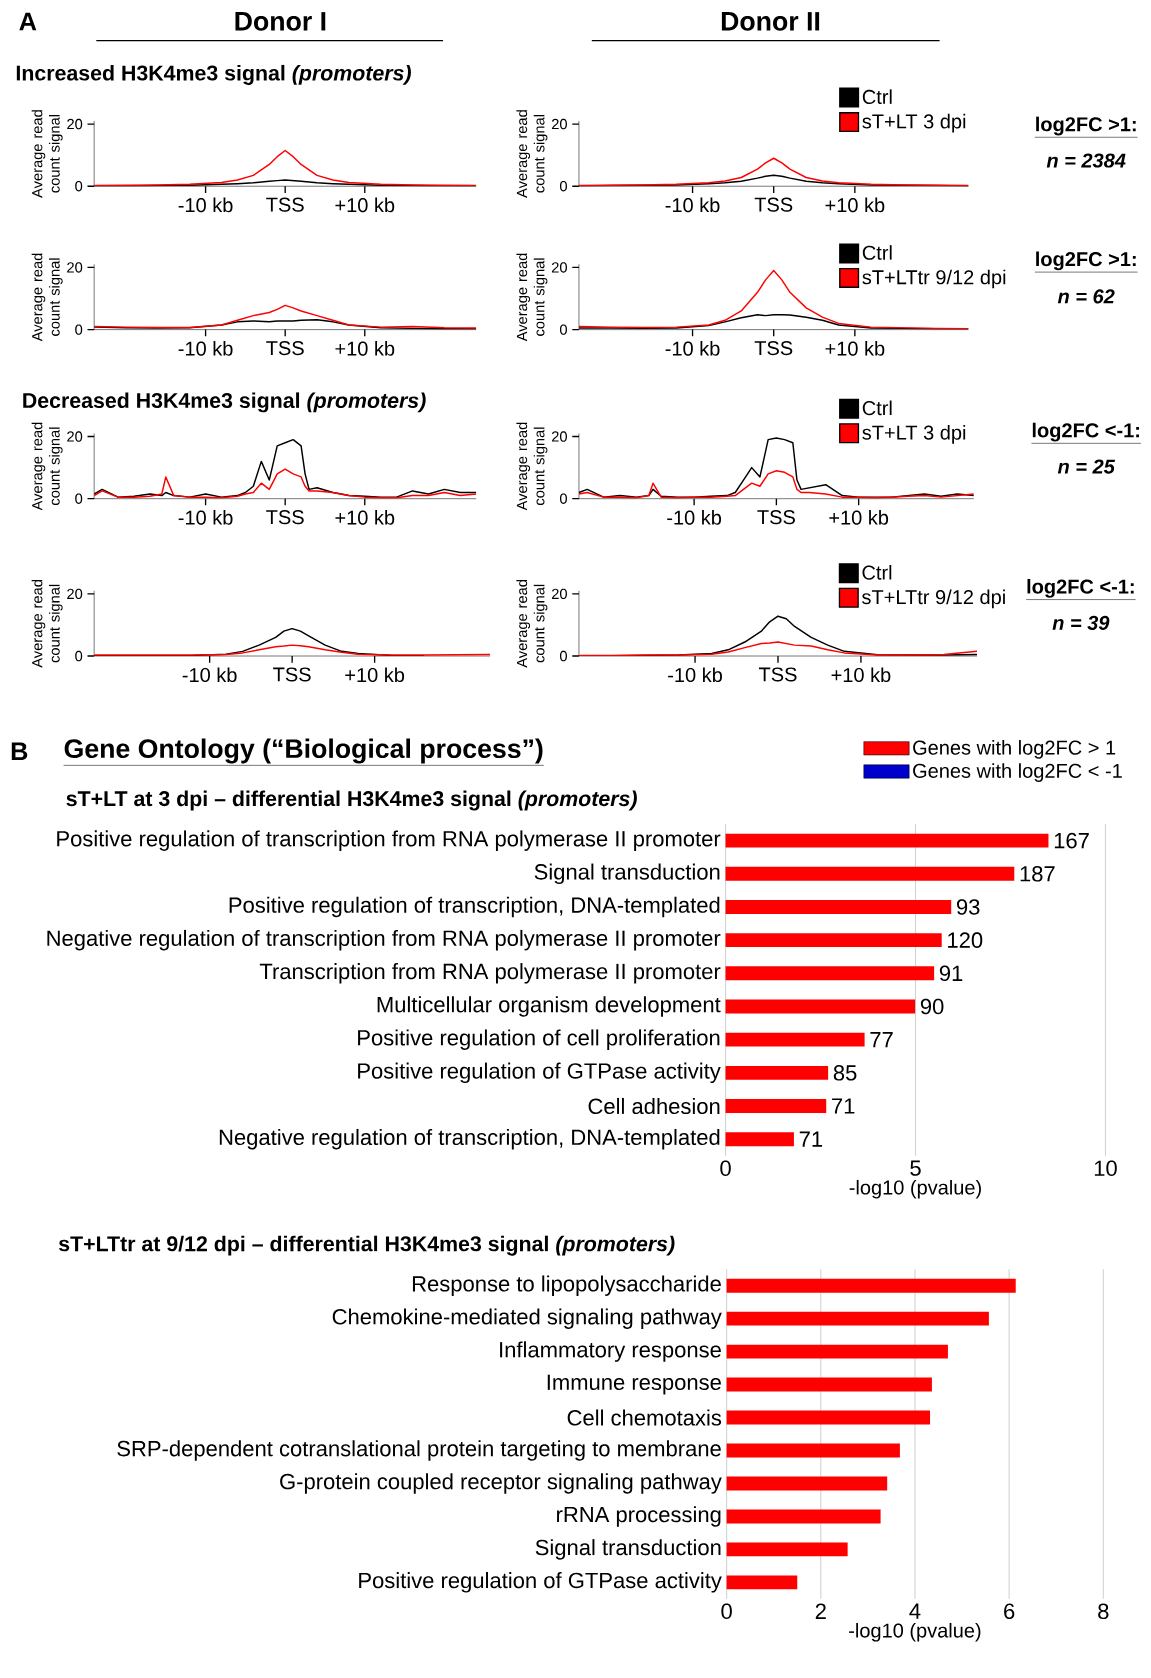 The height and width of the screenshot is (1678, 1151). I want to click on text: Gene Ontology (“Biological process”), so click(303, 751).